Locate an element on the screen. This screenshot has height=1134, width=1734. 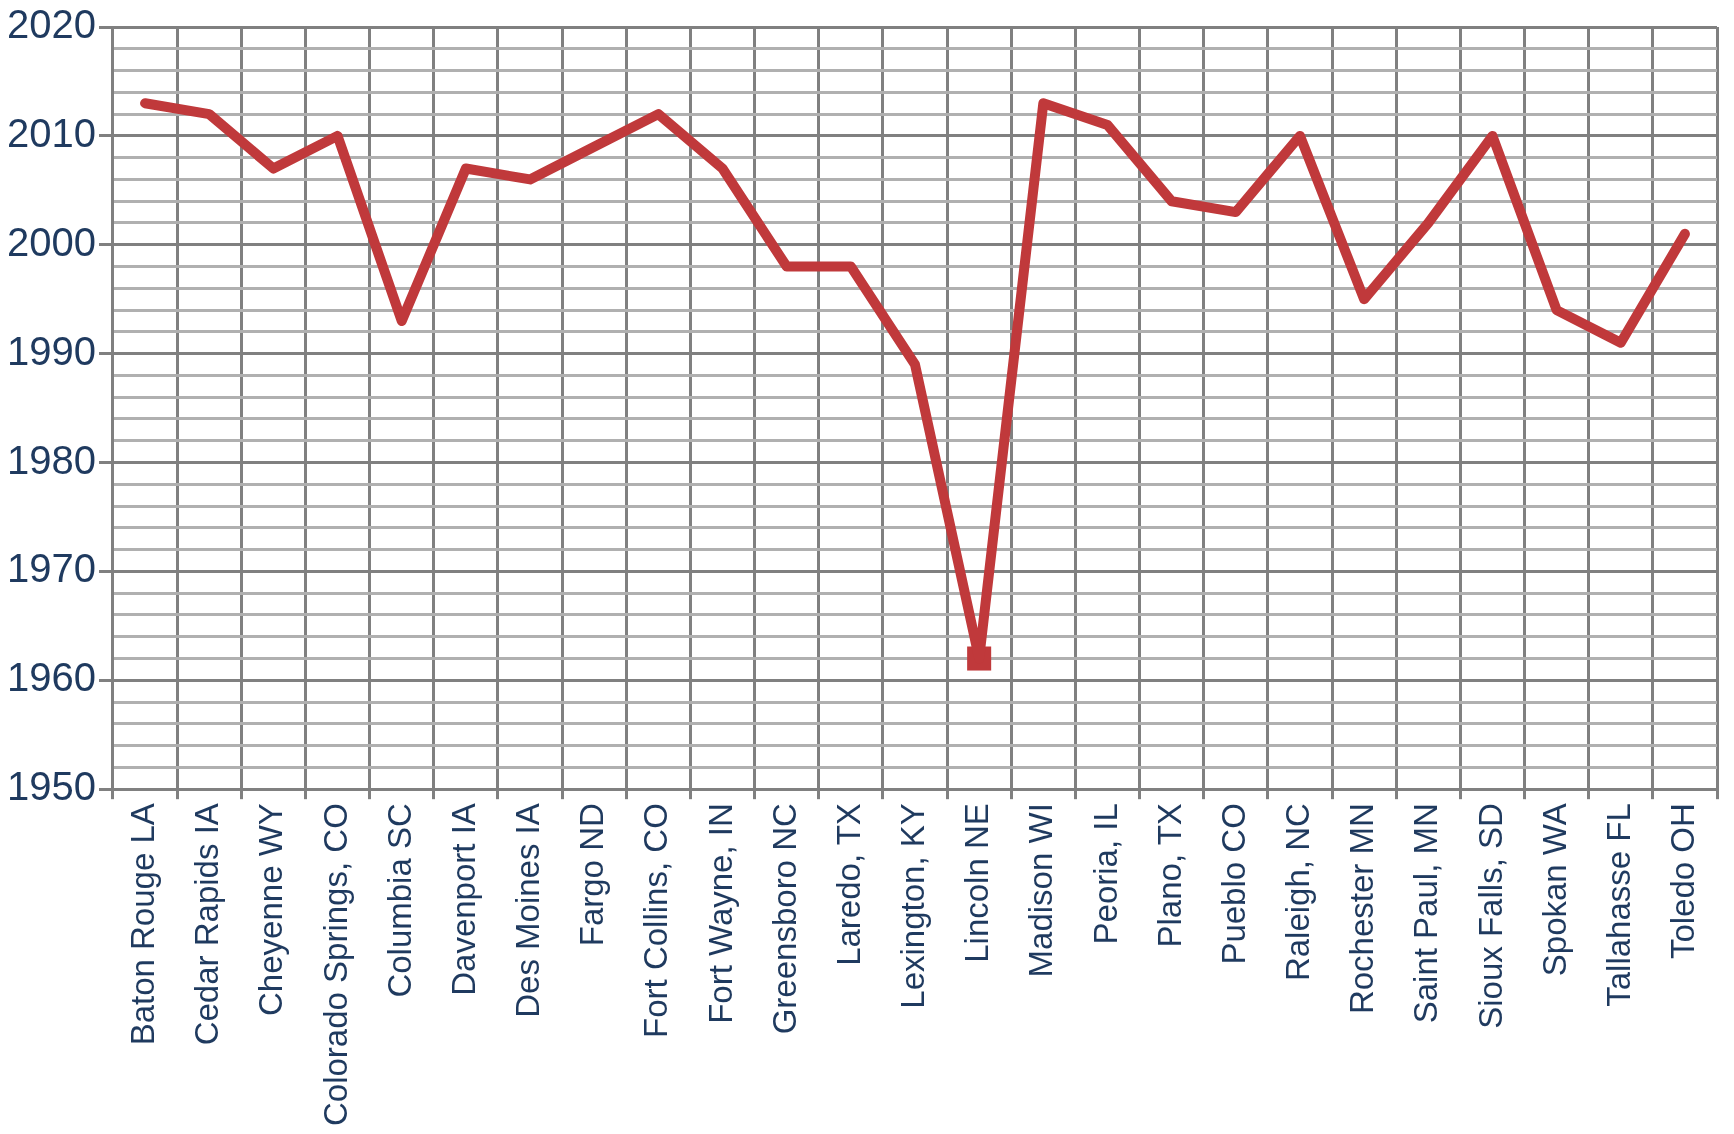
x-tick-label: Toledo OH is located at coordinates (1683, 881).